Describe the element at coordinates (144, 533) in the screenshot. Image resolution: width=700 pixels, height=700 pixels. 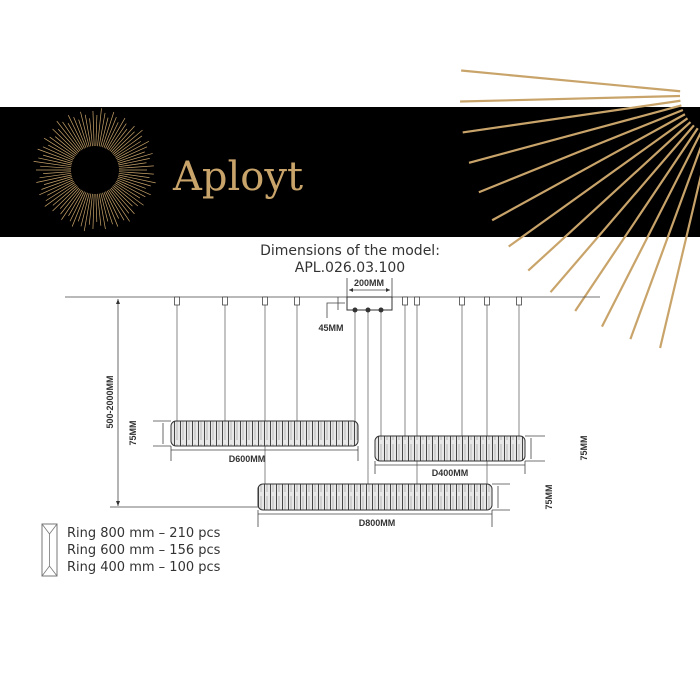
I see `legend-item: Ring 800 mm – 210 pcs` at that location.